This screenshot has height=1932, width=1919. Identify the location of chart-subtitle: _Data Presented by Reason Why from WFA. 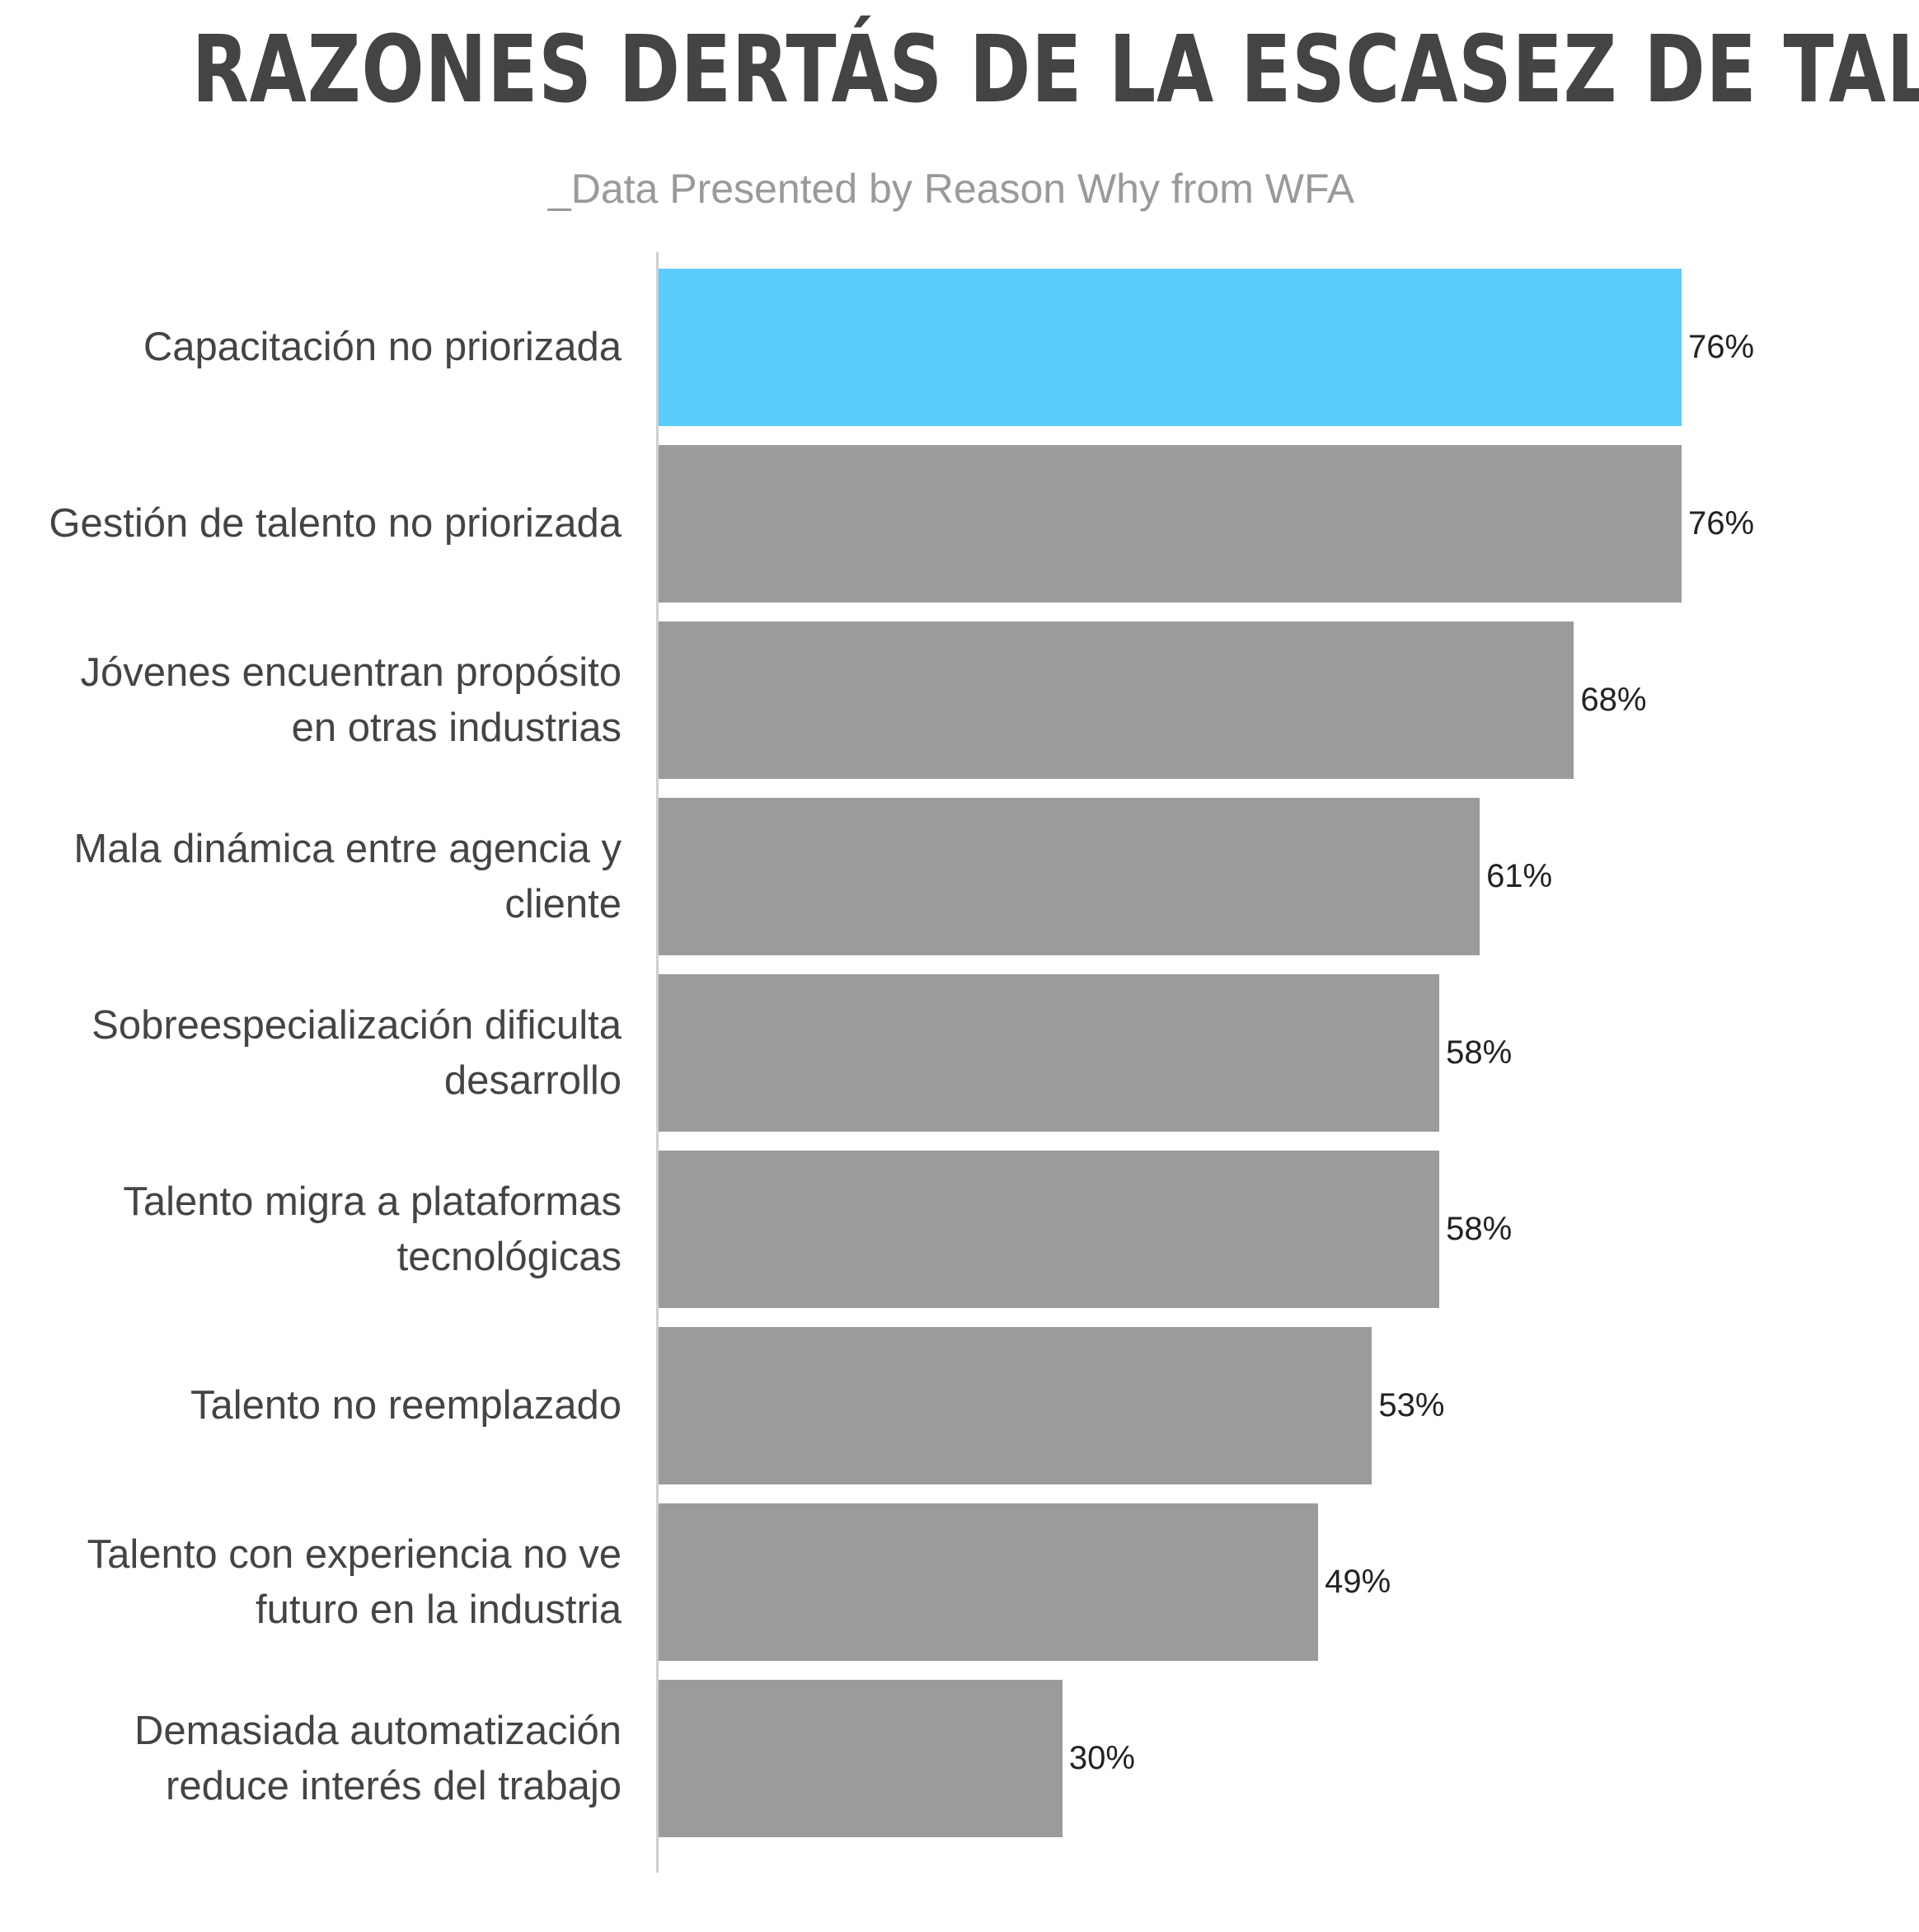
(951, 189).